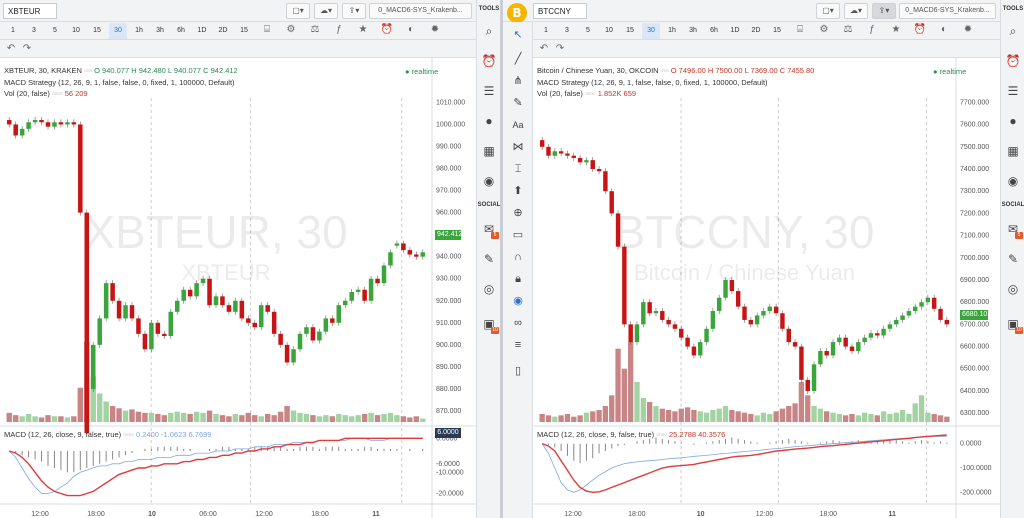 The width and height of the screenshot is (1024, 518). What do you see at coordinates (11, 48) in the screenshot?
I see `undo-icon: ↶` at bounding box center [11, 48].